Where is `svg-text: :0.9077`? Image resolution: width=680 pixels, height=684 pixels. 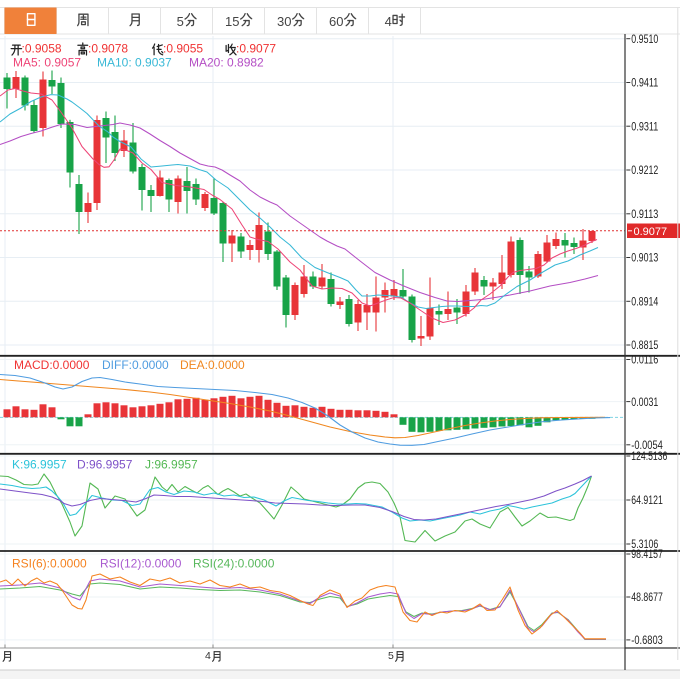
svg-text: :0.9077 is located at coordinates (256, 49).